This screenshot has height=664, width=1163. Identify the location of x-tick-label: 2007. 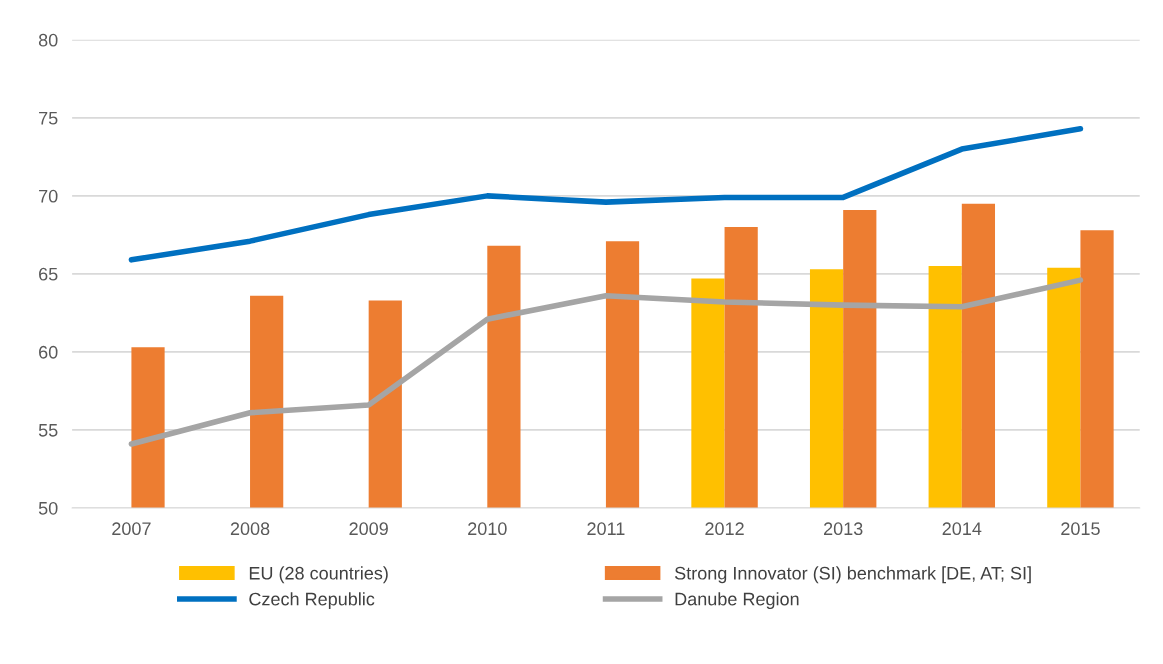
(131, 529).